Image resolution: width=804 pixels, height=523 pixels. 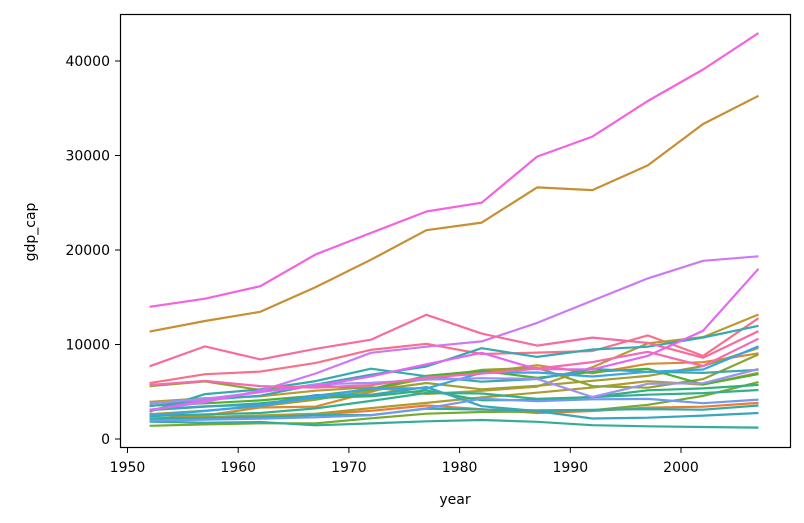 I want to click on x-axis-ticks: 1950 1960 1970 1980 1990 2000, so click(x=404, y=462).